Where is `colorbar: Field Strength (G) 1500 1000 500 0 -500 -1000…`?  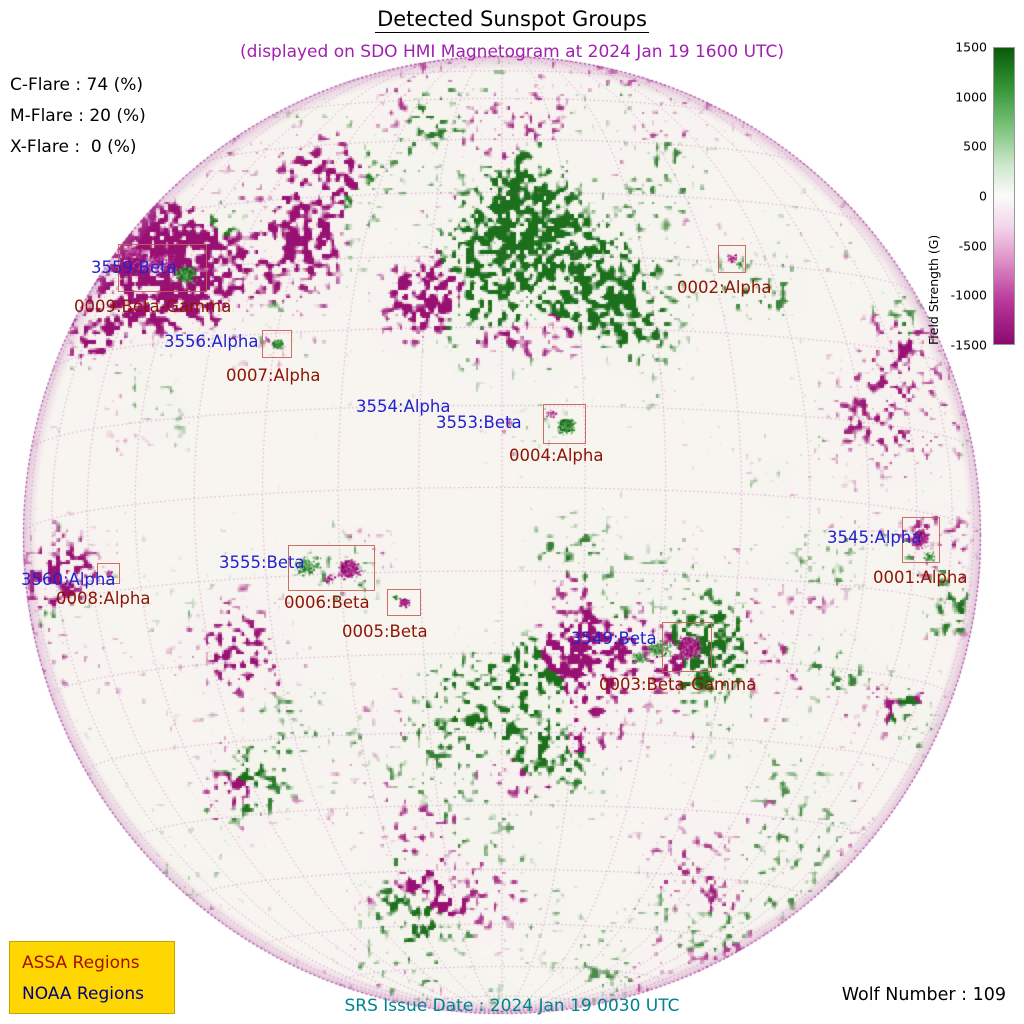 colorbar: Field Strength (G) 1500 1000 500 0 -500 -1000… is located at coordinates (974, 196).